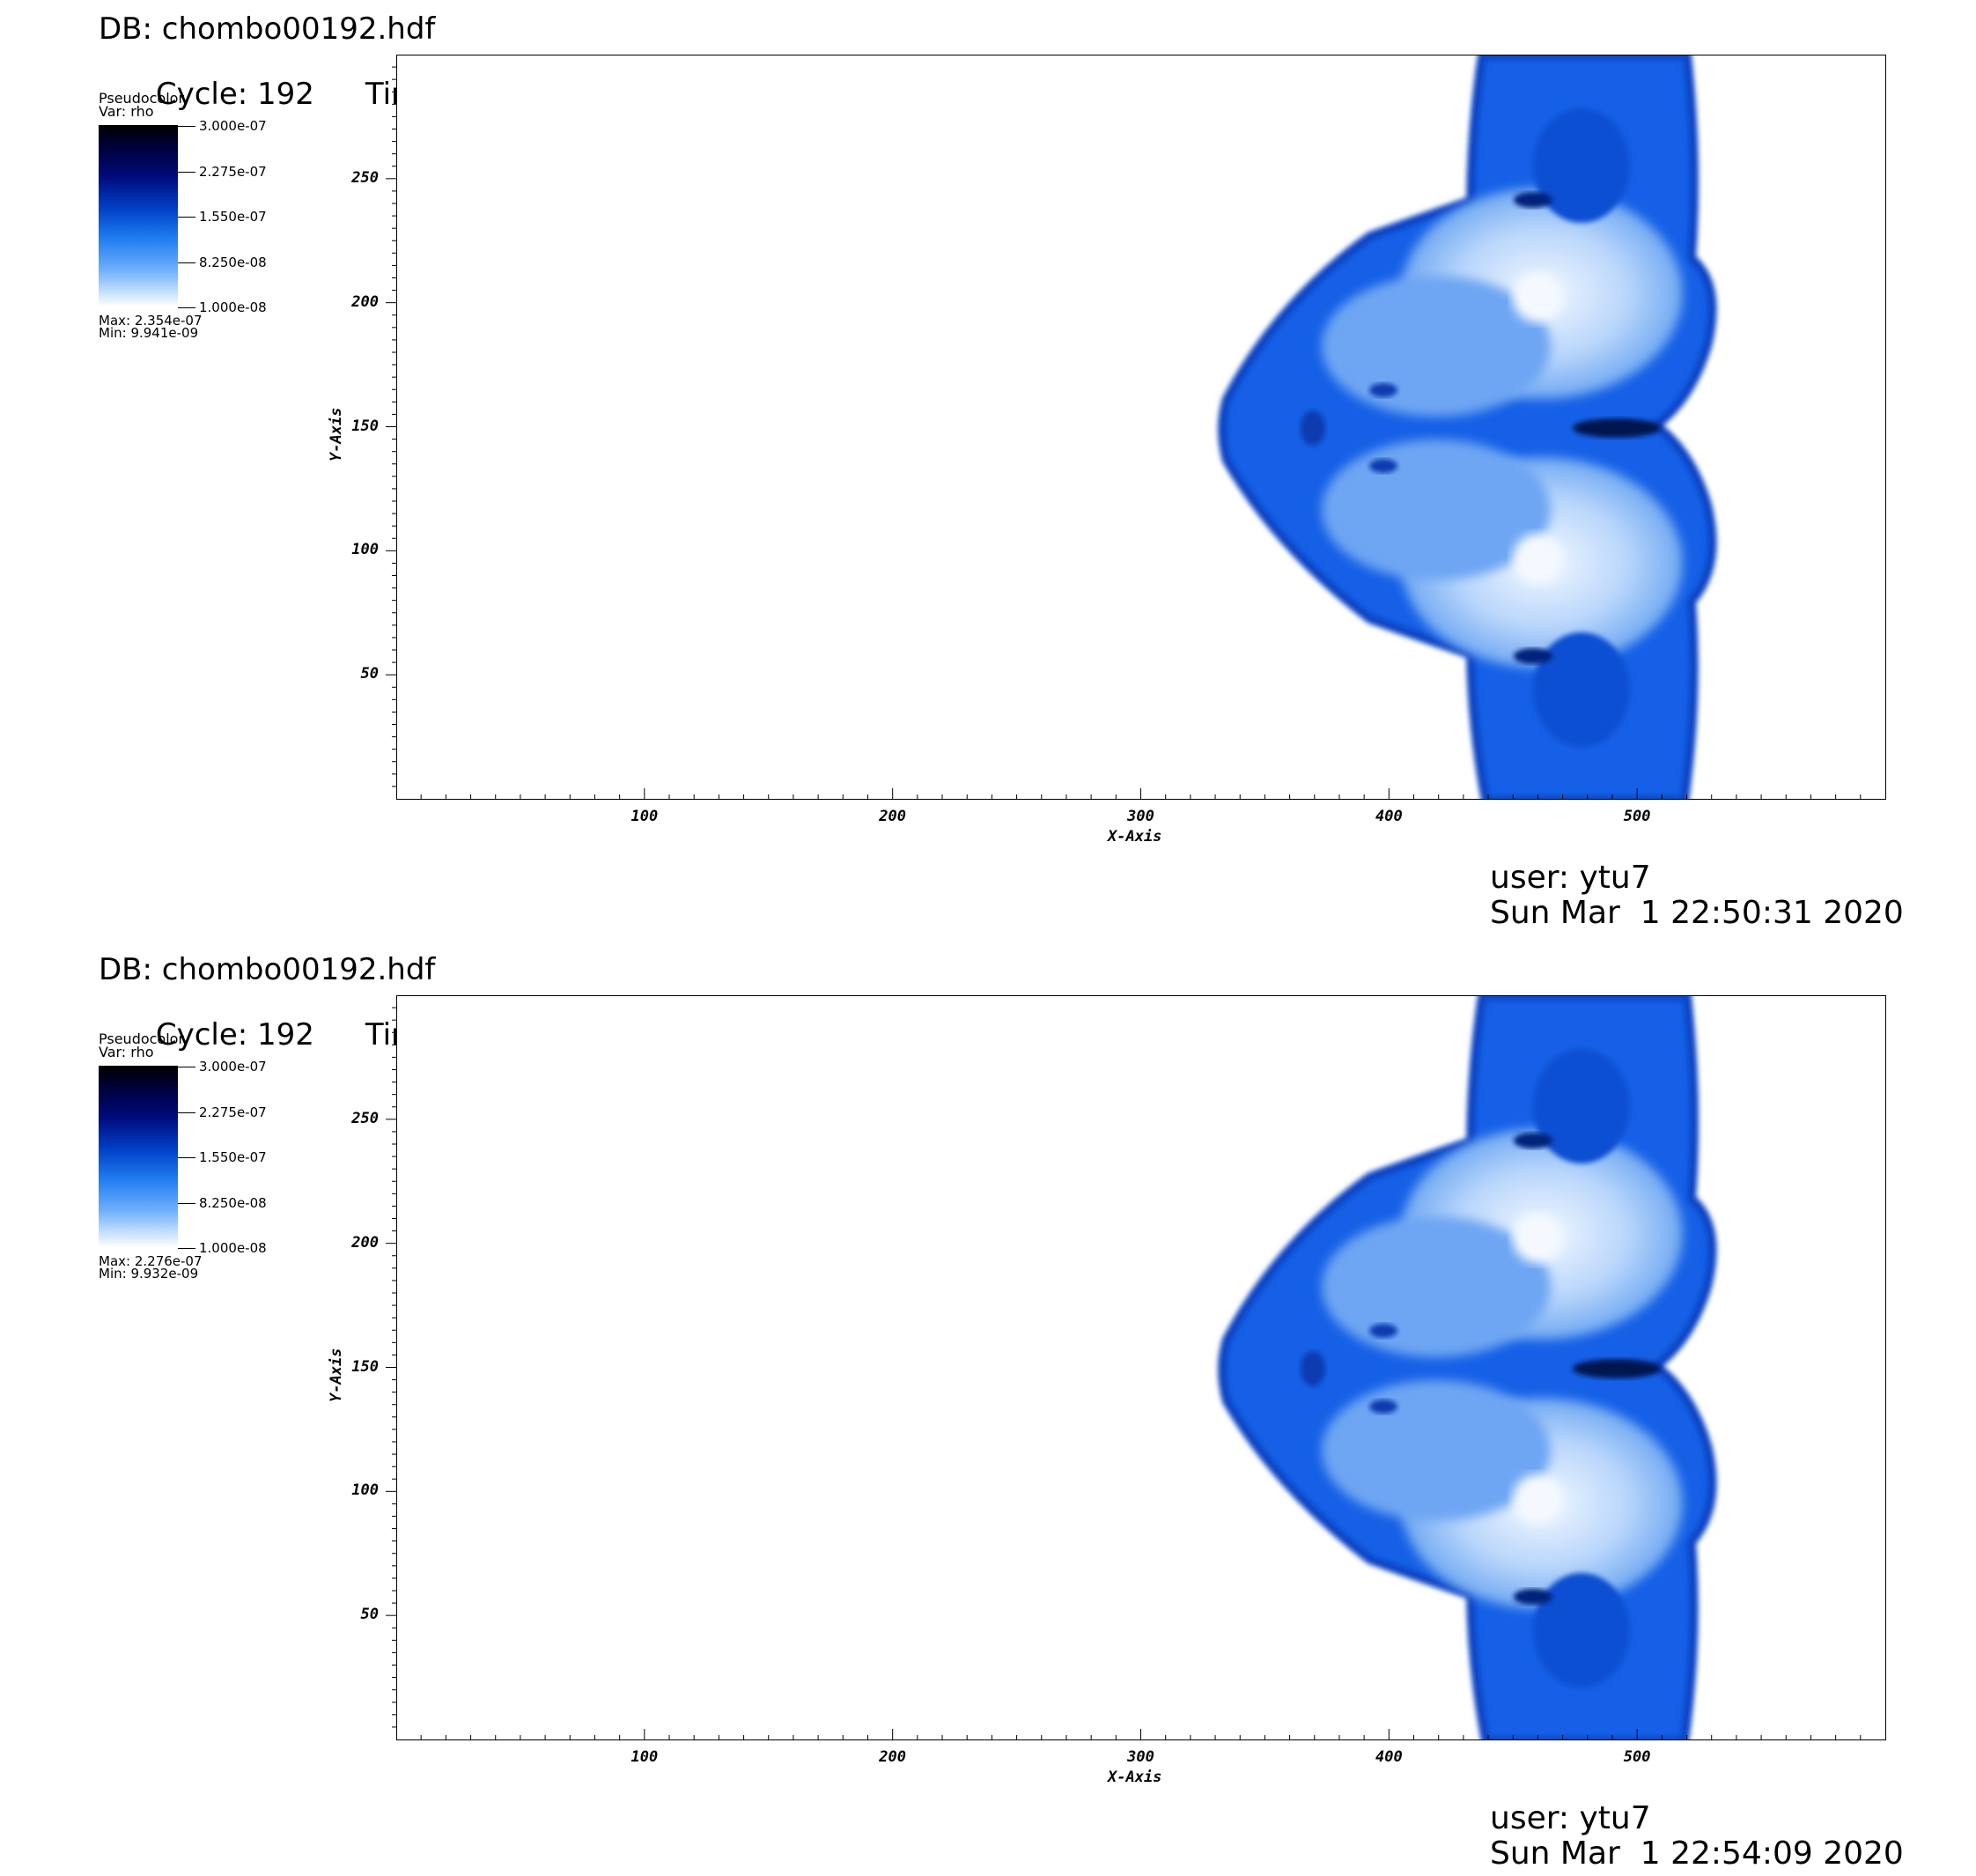  I want to click on legend-maxmin: Max: 2.276e-07 Min: 9.932e-09, so click(151, 1267).